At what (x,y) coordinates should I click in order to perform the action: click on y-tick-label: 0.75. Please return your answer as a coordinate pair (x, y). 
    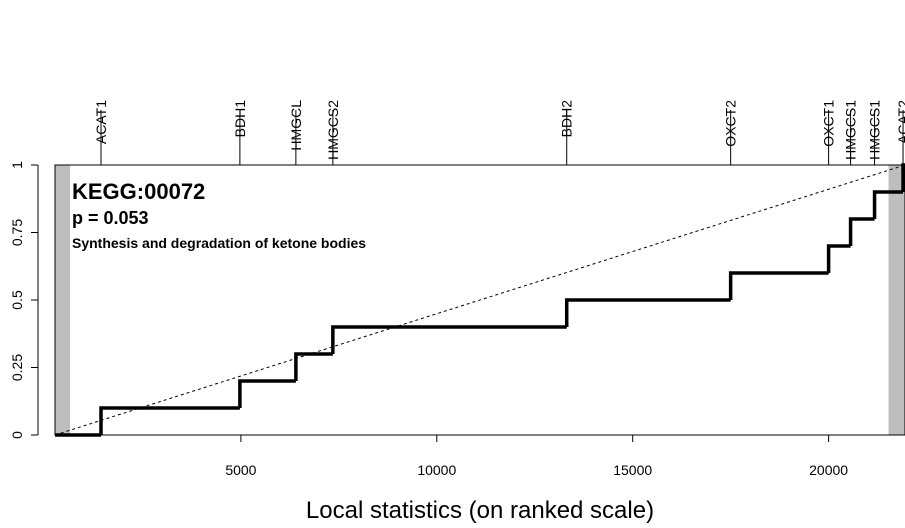
    Looking at the image, I should click on (17, 232).